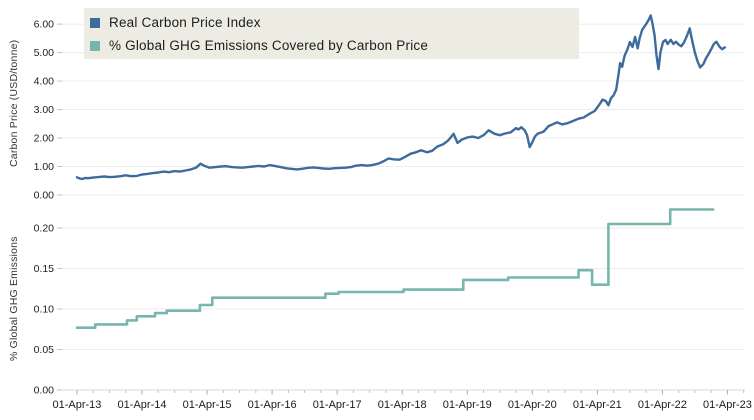 The height and width of the screenshot is (420, 754). I want to click on coverage-y-axis-title: % Global GHG Emissions, so click(14, 299).